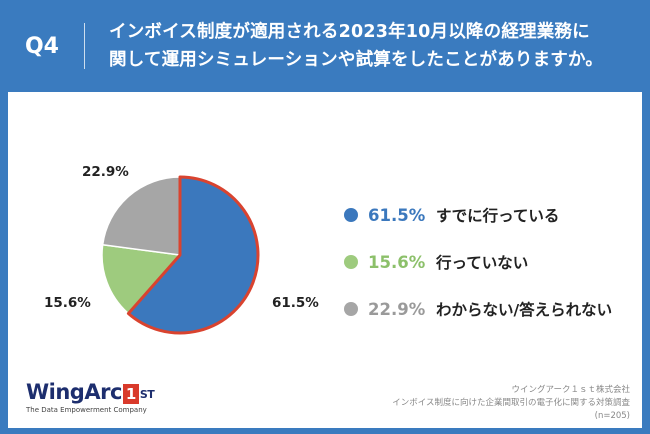 The width and height of the screenshot is (650, 434). I want to click on legend-label-2: わからない/答えられない, so click(524, 310).